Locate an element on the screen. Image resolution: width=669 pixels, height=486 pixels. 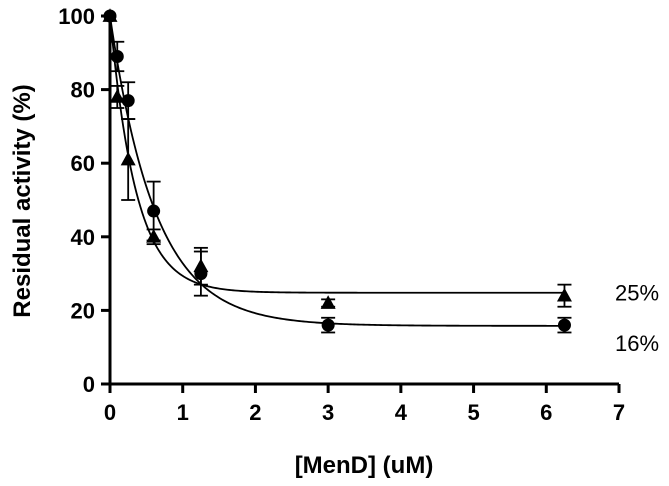
x-tick-label: 7 is located at coordinates (619, 412).